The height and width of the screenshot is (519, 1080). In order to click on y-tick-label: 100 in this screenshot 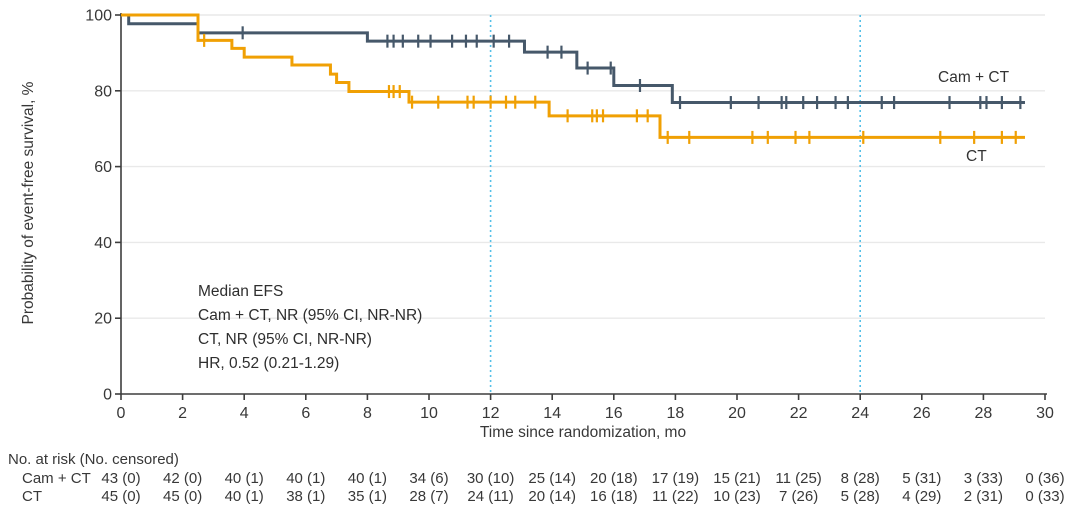, I will do `click(98, 16)`.